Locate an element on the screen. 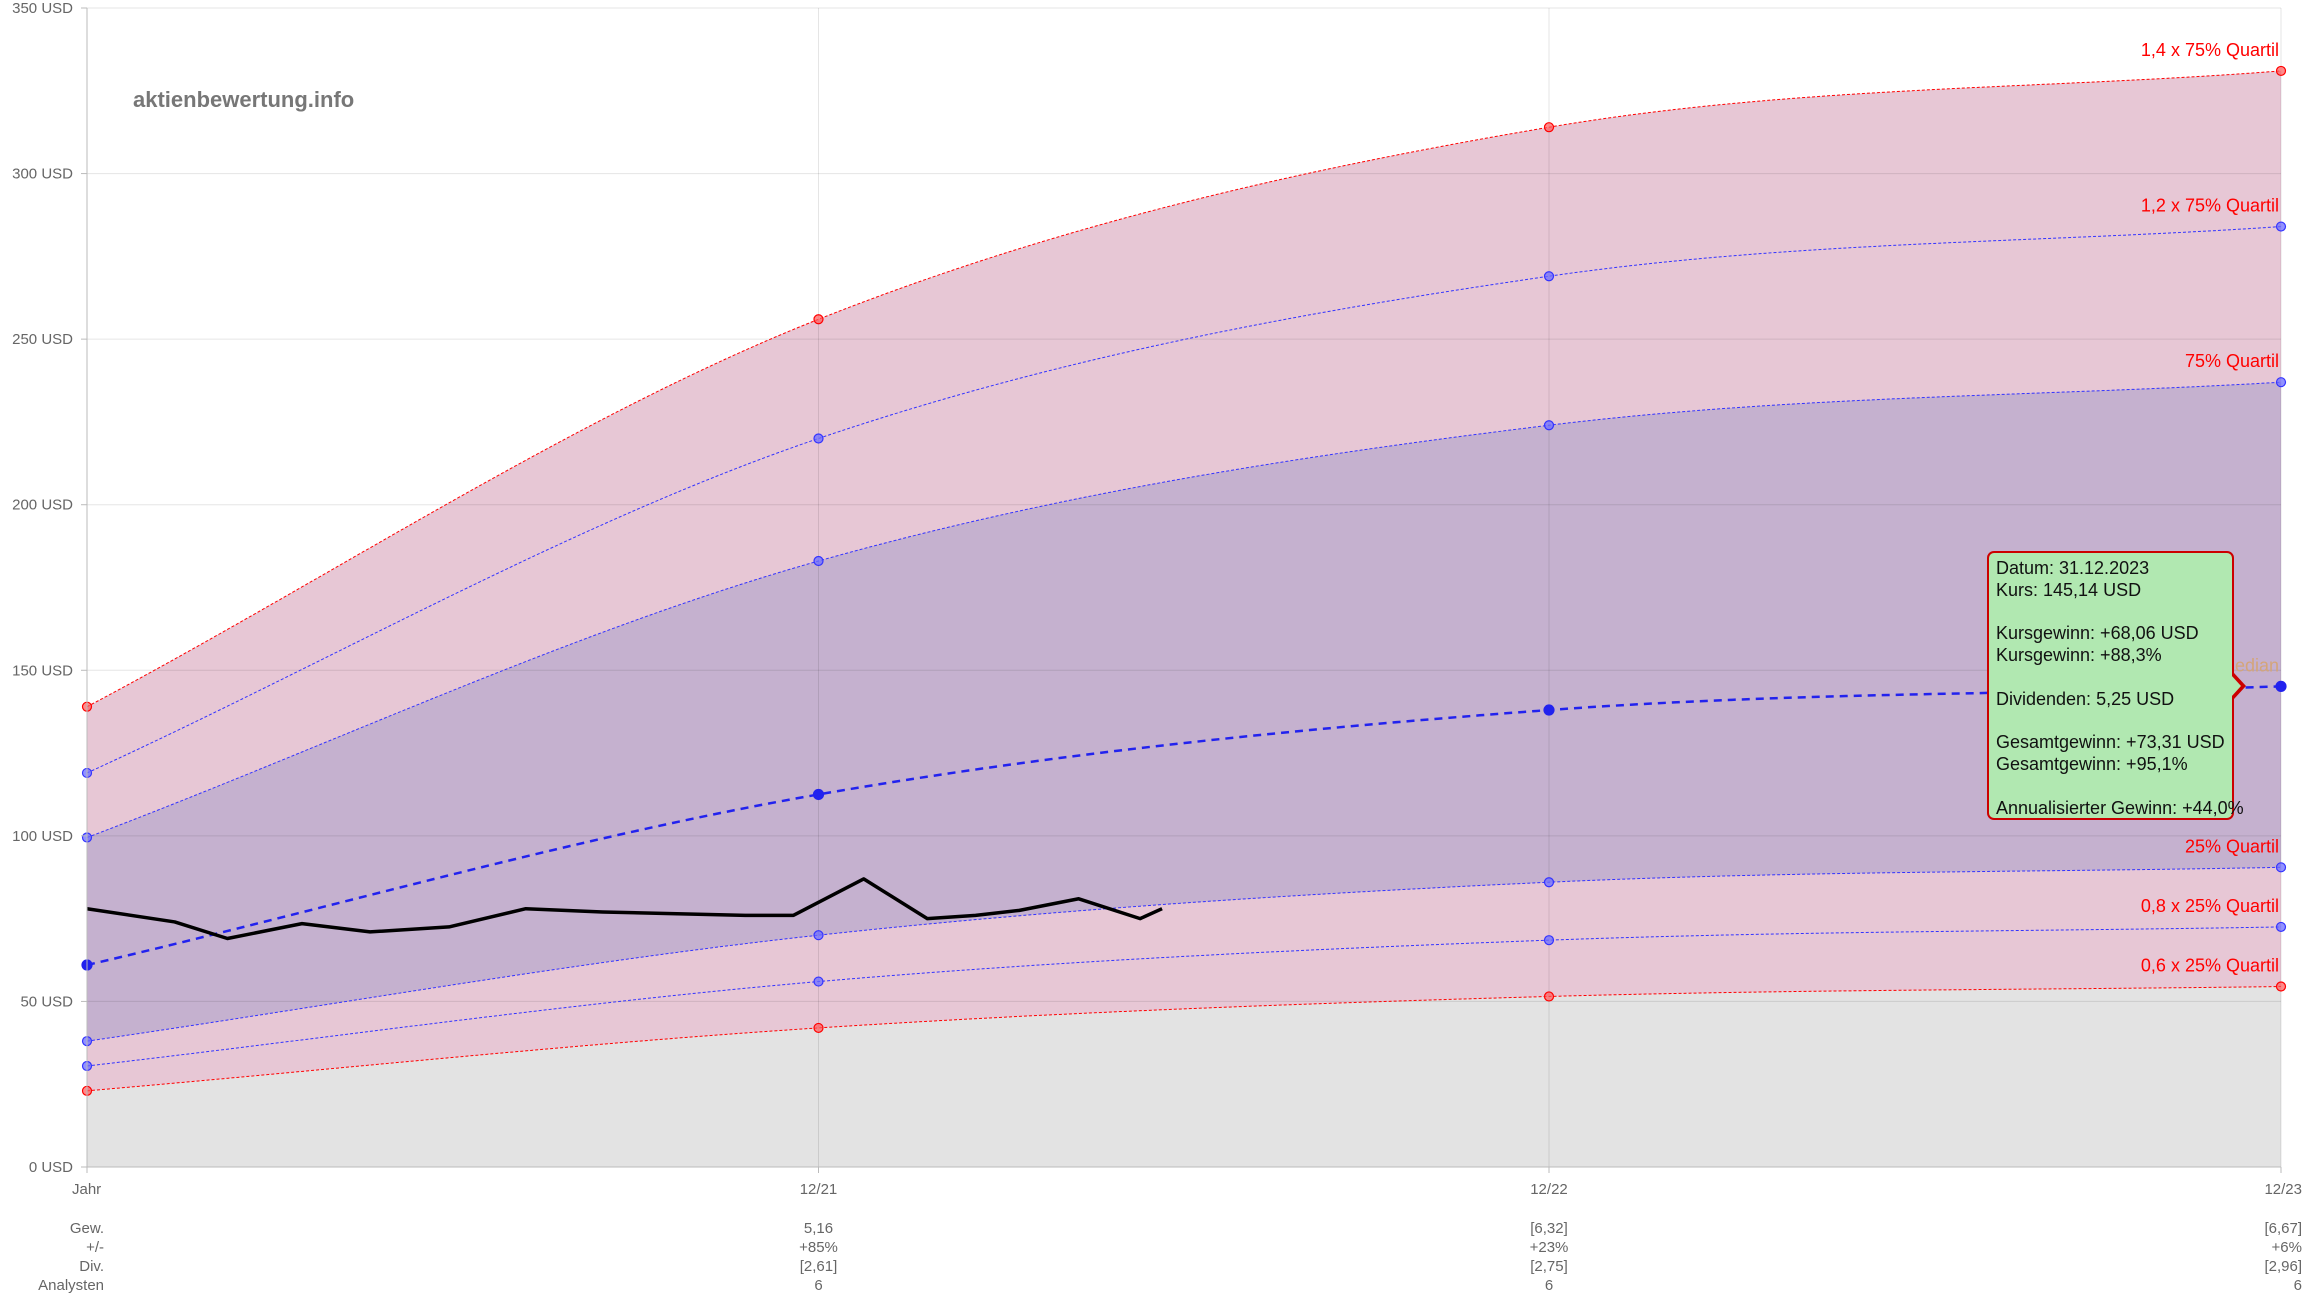 This screenshot has width=2305, height=1305. y-tick-label: 150 USD is located at coordinates (42, 670).